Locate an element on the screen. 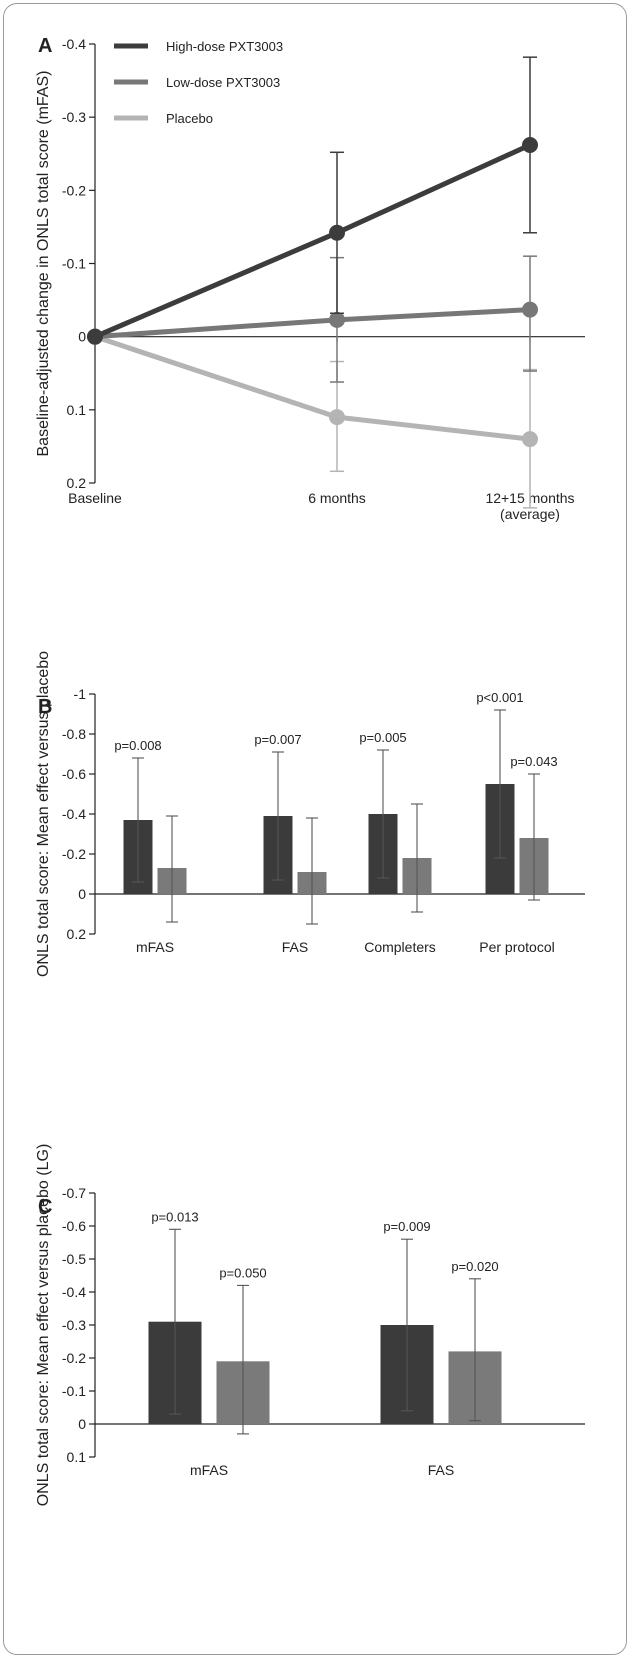 The width and height of the screenshot is (630, 1658). legend-label: Low-dose PXT3003 is located at coordinates (223, 82).